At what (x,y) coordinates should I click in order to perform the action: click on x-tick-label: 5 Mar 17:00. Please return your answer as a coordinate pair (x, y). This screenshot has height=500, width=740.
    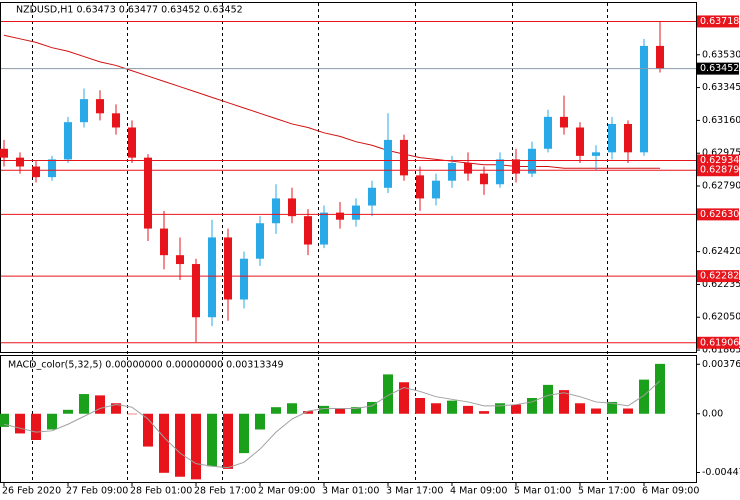
    Looking at the image, I should click on (606, 491).